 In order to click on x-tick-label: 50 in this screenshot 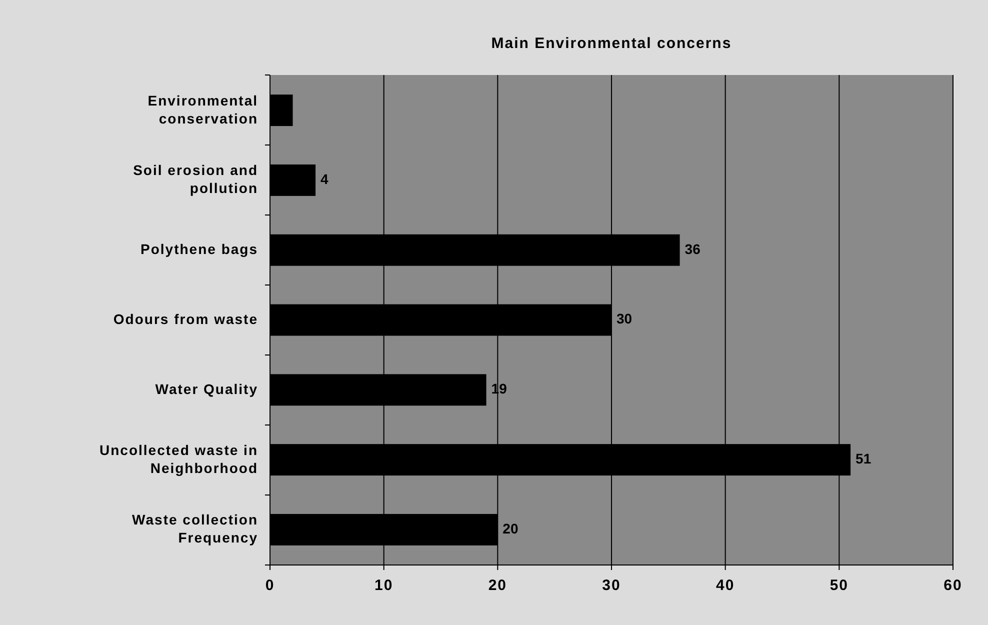, I will do `click(839, 585)`.